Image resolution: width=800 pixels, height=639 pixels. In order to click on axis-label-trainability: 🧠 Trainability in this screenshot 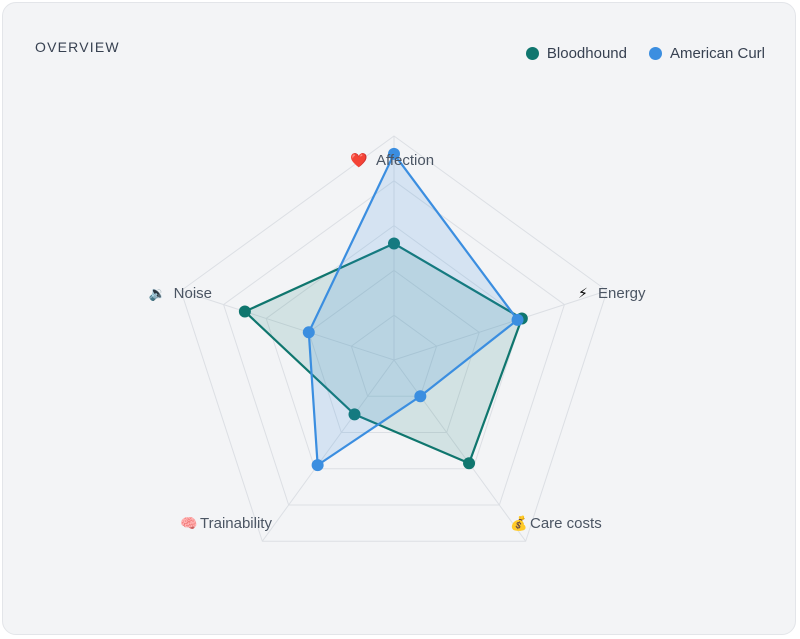, I will do `click(226, 523)`.